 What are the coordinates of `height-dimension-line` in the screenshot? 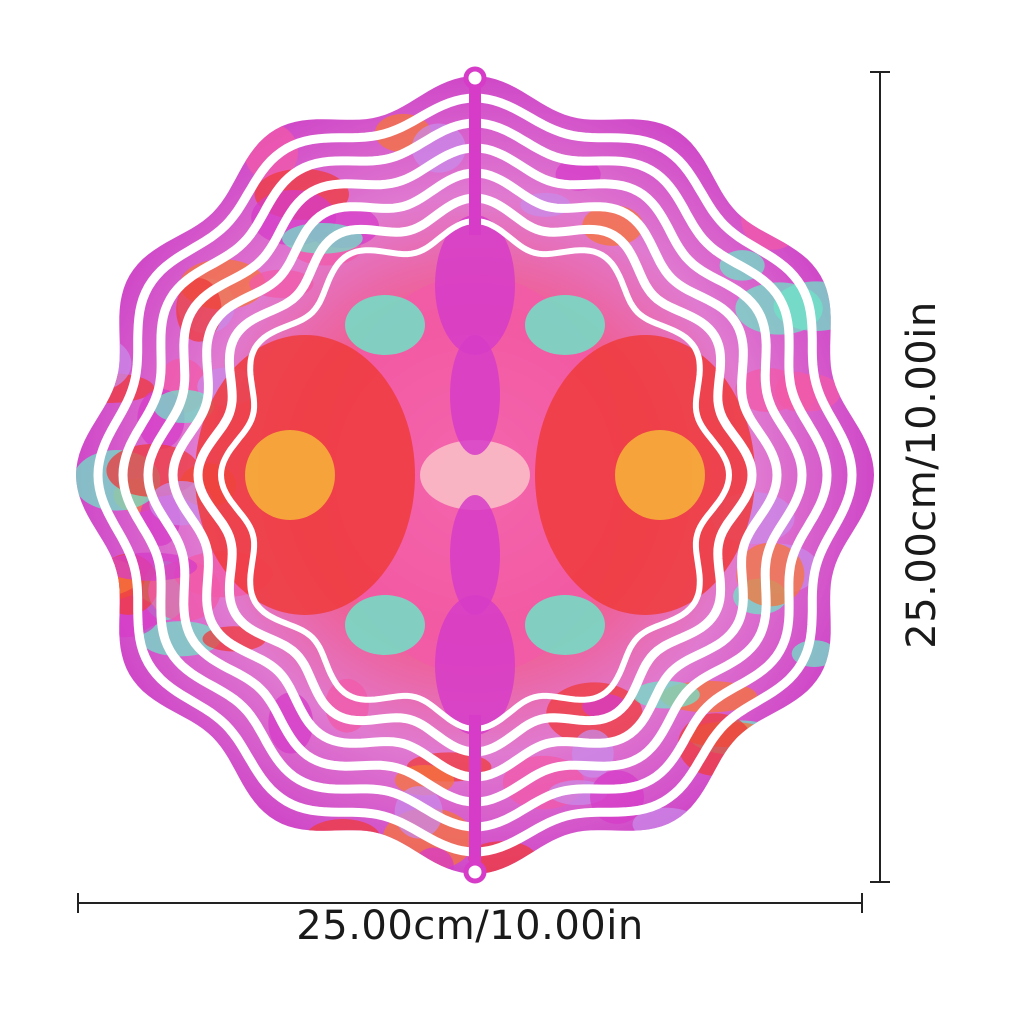 It's located at (880, 477).